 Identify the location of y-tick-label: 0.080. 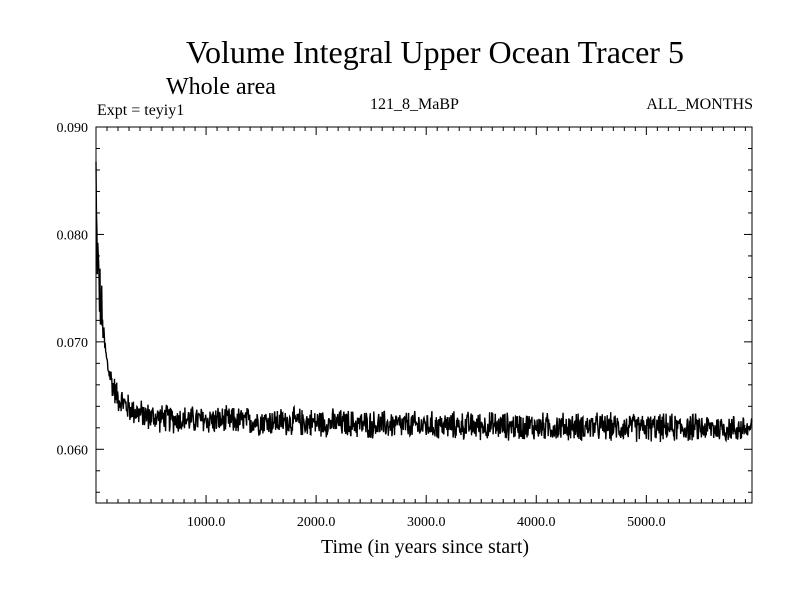
(73, 235).